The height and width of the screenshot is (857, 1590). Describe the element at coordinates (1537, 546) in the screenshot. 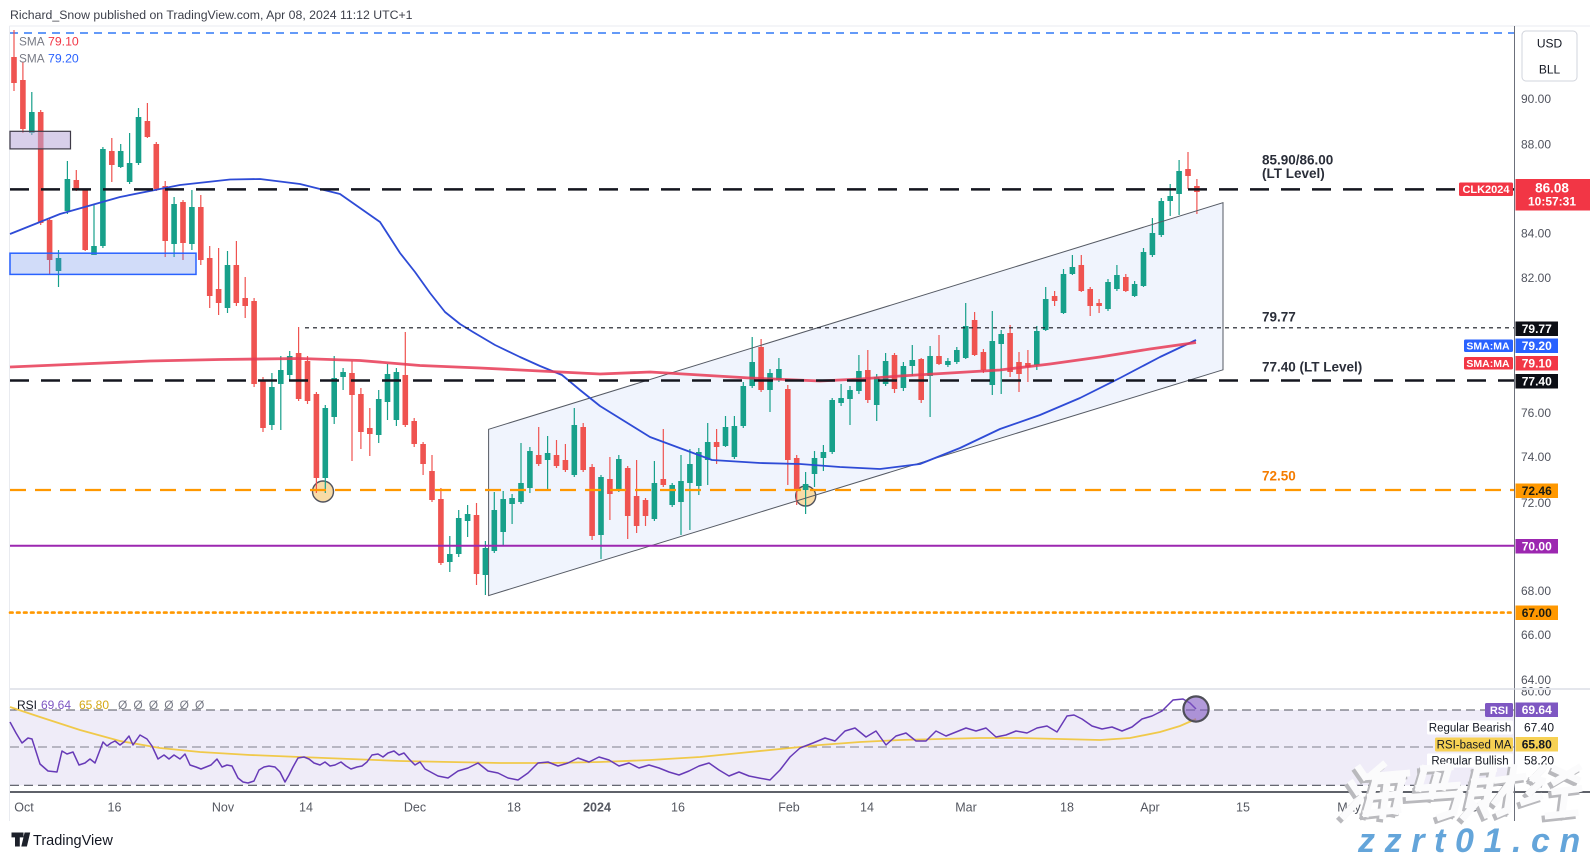

I see `svg-text: 70.00` at that location.